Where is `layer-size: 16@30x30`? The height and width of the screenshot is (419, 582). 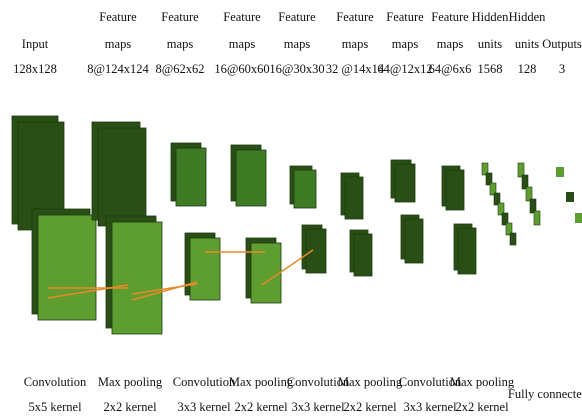
layer-size: 16@30x30 is located at coordinates (296, 69).